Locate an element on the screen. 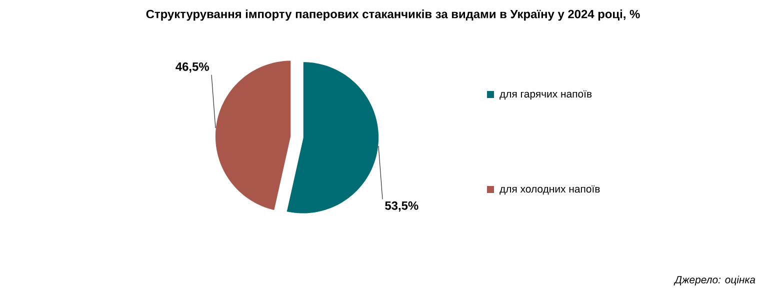 This screenshot has width=767, height=297. legend-label: для гарячих напоїв is located at coordinates (546, 95).